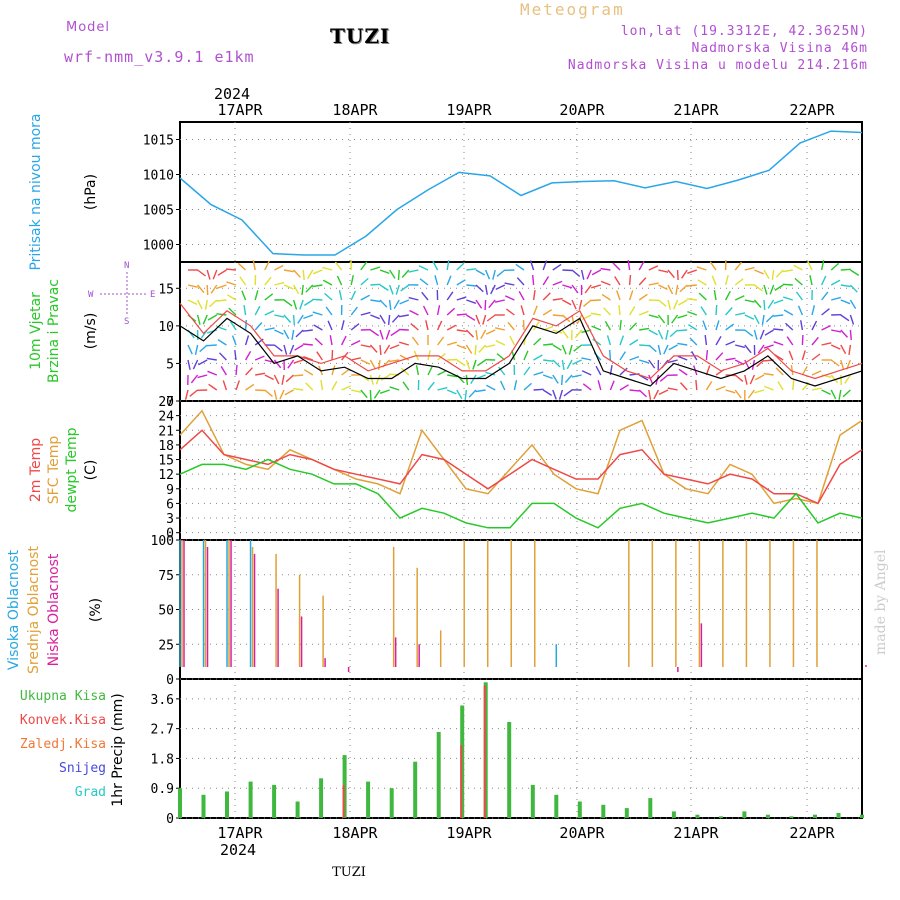 The width and height of the screenshot is (900, 900). What do you see at coordinates (360, 36) in the screenshot?
I see `station-title: TUZI` at bounding box center [360, 36].